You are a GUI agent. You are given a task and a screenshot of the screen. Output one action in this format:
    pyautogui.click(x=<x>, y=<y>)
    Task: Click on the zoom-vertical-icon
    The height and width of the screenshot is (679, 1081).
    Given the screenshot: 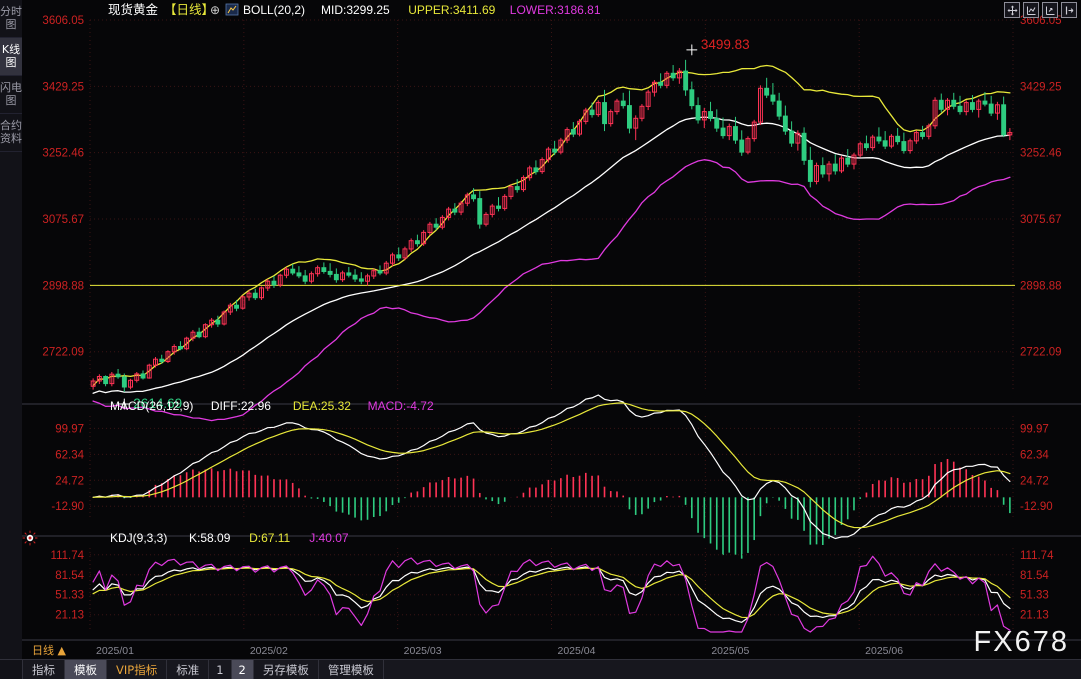 What is the action you would take?
    pyautogui.click(x=1031, y=10)
    